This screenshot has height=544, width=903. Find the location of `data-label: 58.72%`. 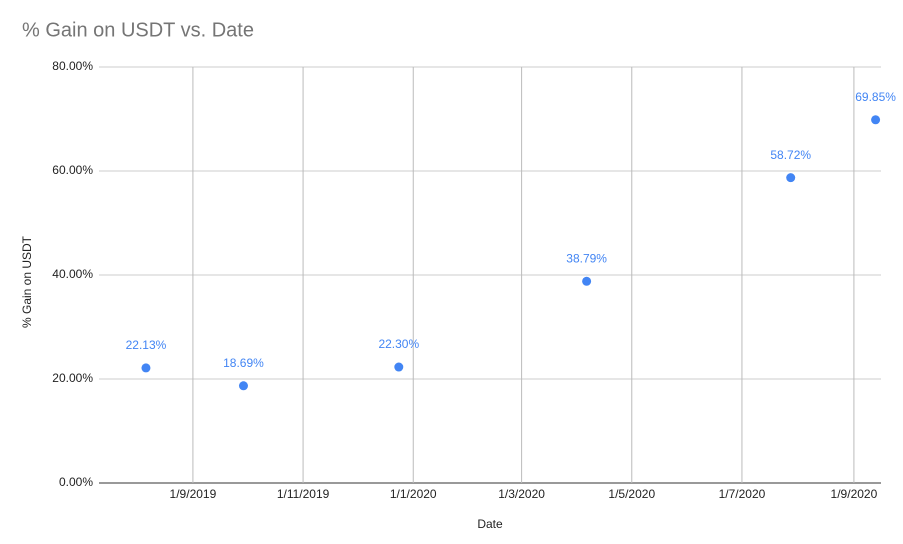

data-label: 58.72% is located at coordinates (790, 155).